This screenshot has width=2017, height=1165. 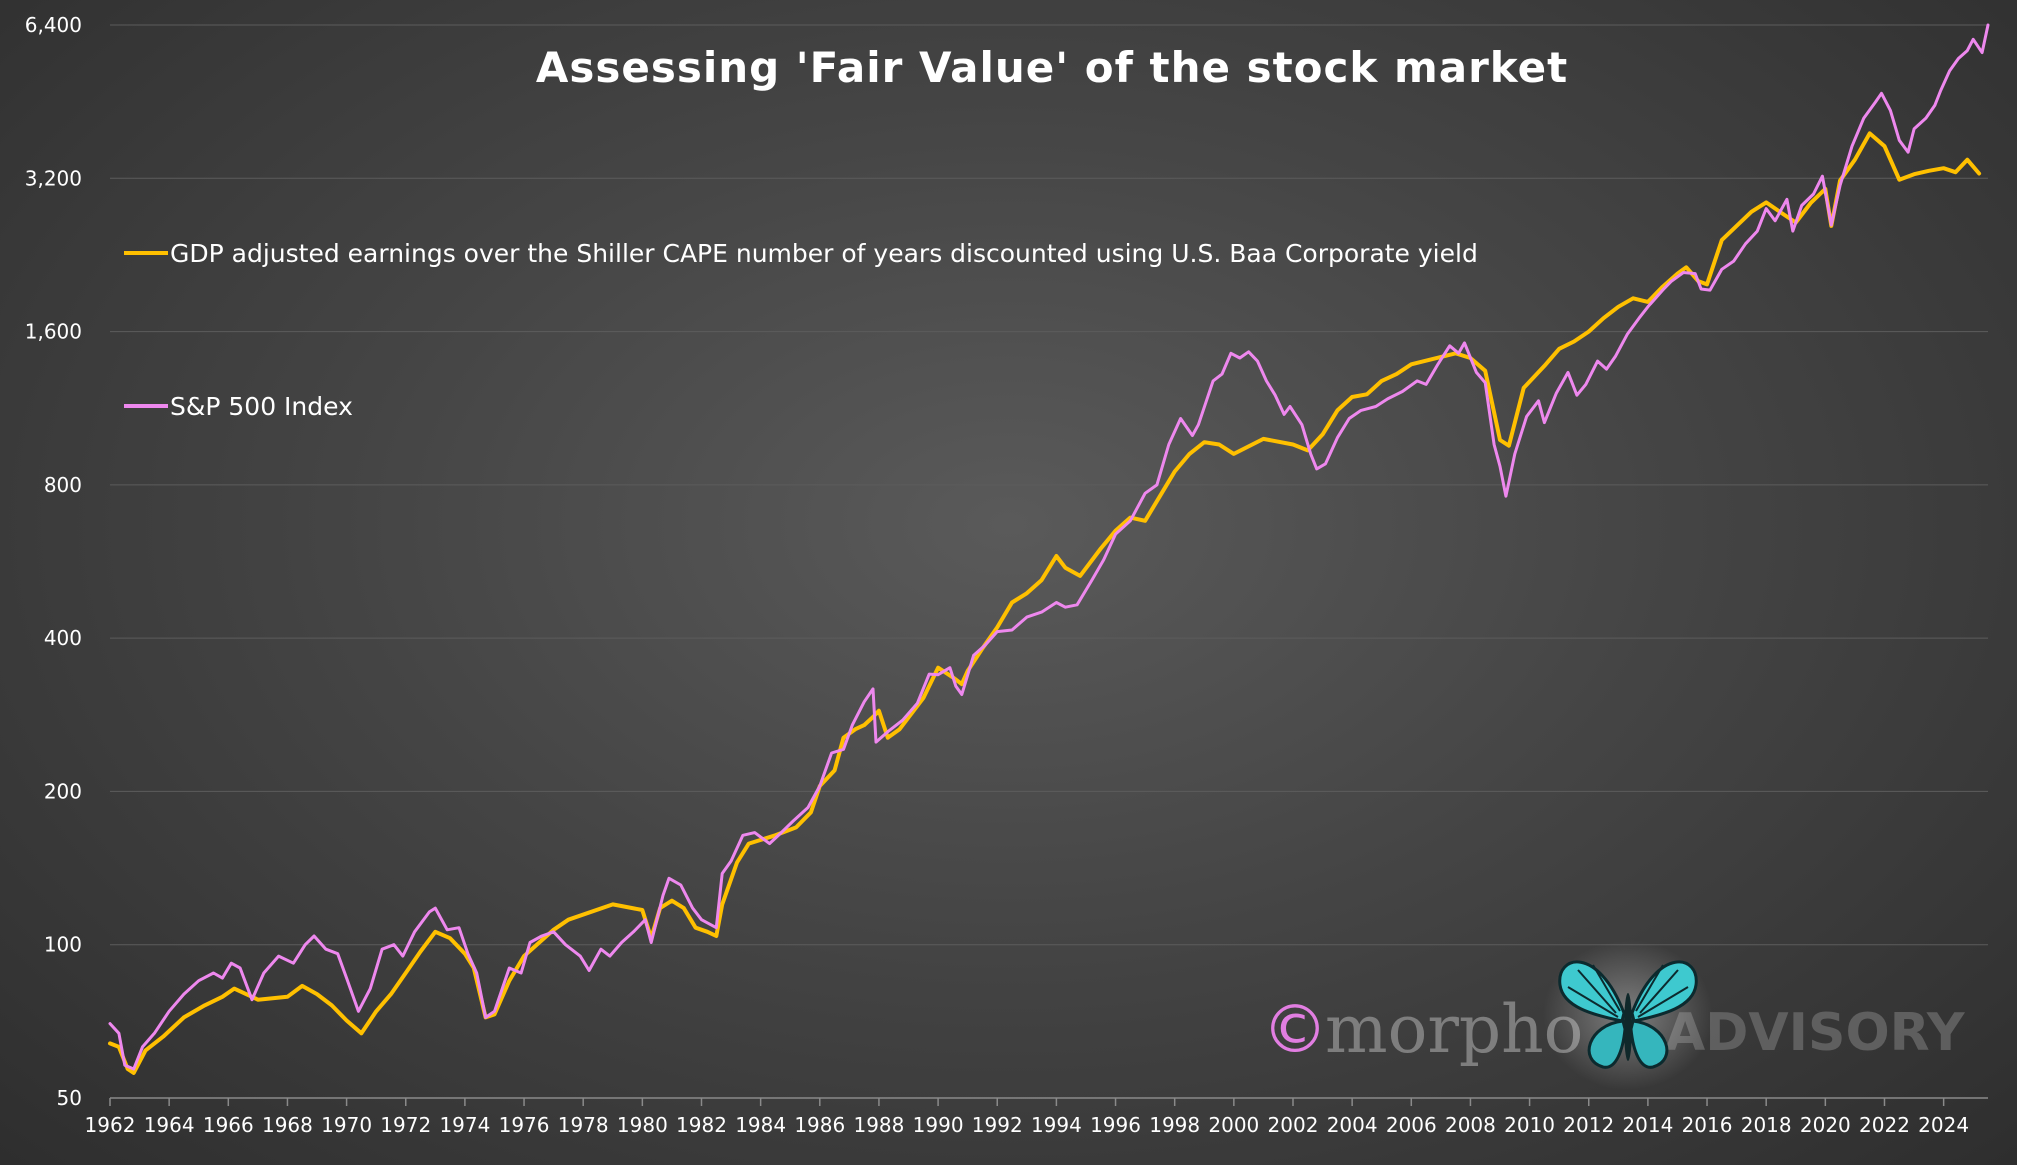 I want to click on x-tick-label: 1970, so click(x=346, y=1125).